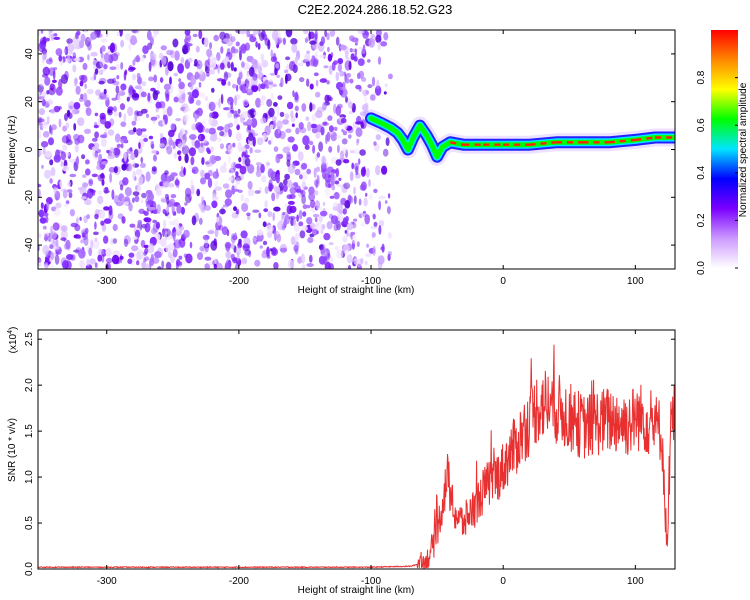 The width and height of the screenshot is (750, 600). What do you see at coordinates (13, 343) in the screenshot?
I see `snr-scale-prefix: (x10` at bounding box center [13, 343].